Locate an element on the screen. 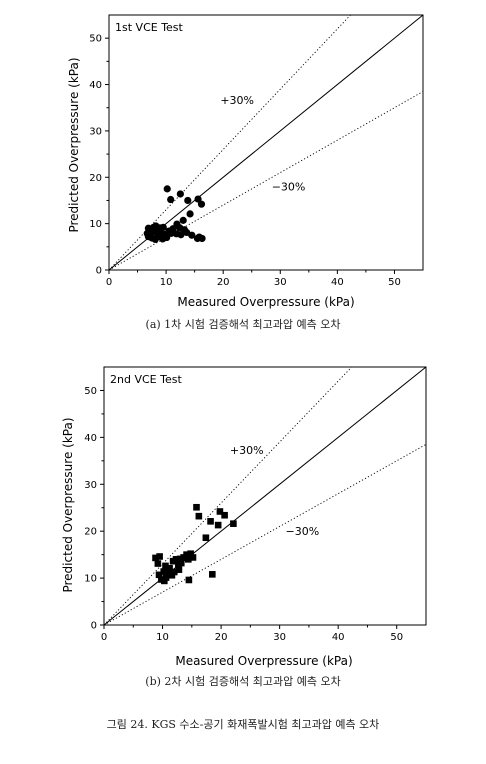 This screenshot has height=764, width=486. chart-title: 2nd VCE Test is located at coordinates (146, 379).